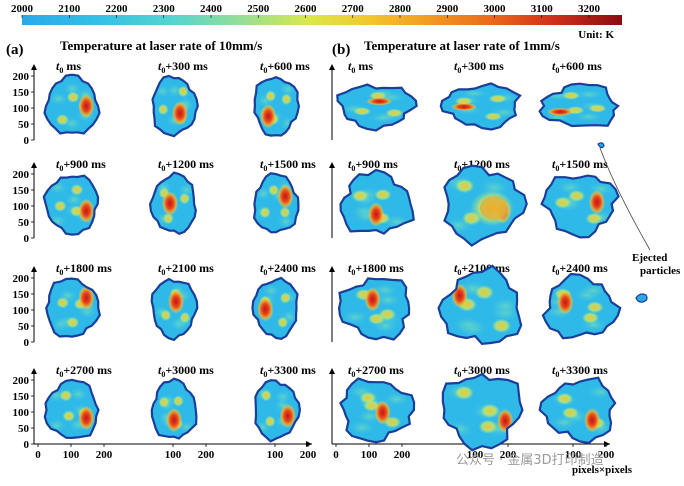 The image size is (684, 486). I want to click on time-label: t0+300 ms, so click(479, 67).